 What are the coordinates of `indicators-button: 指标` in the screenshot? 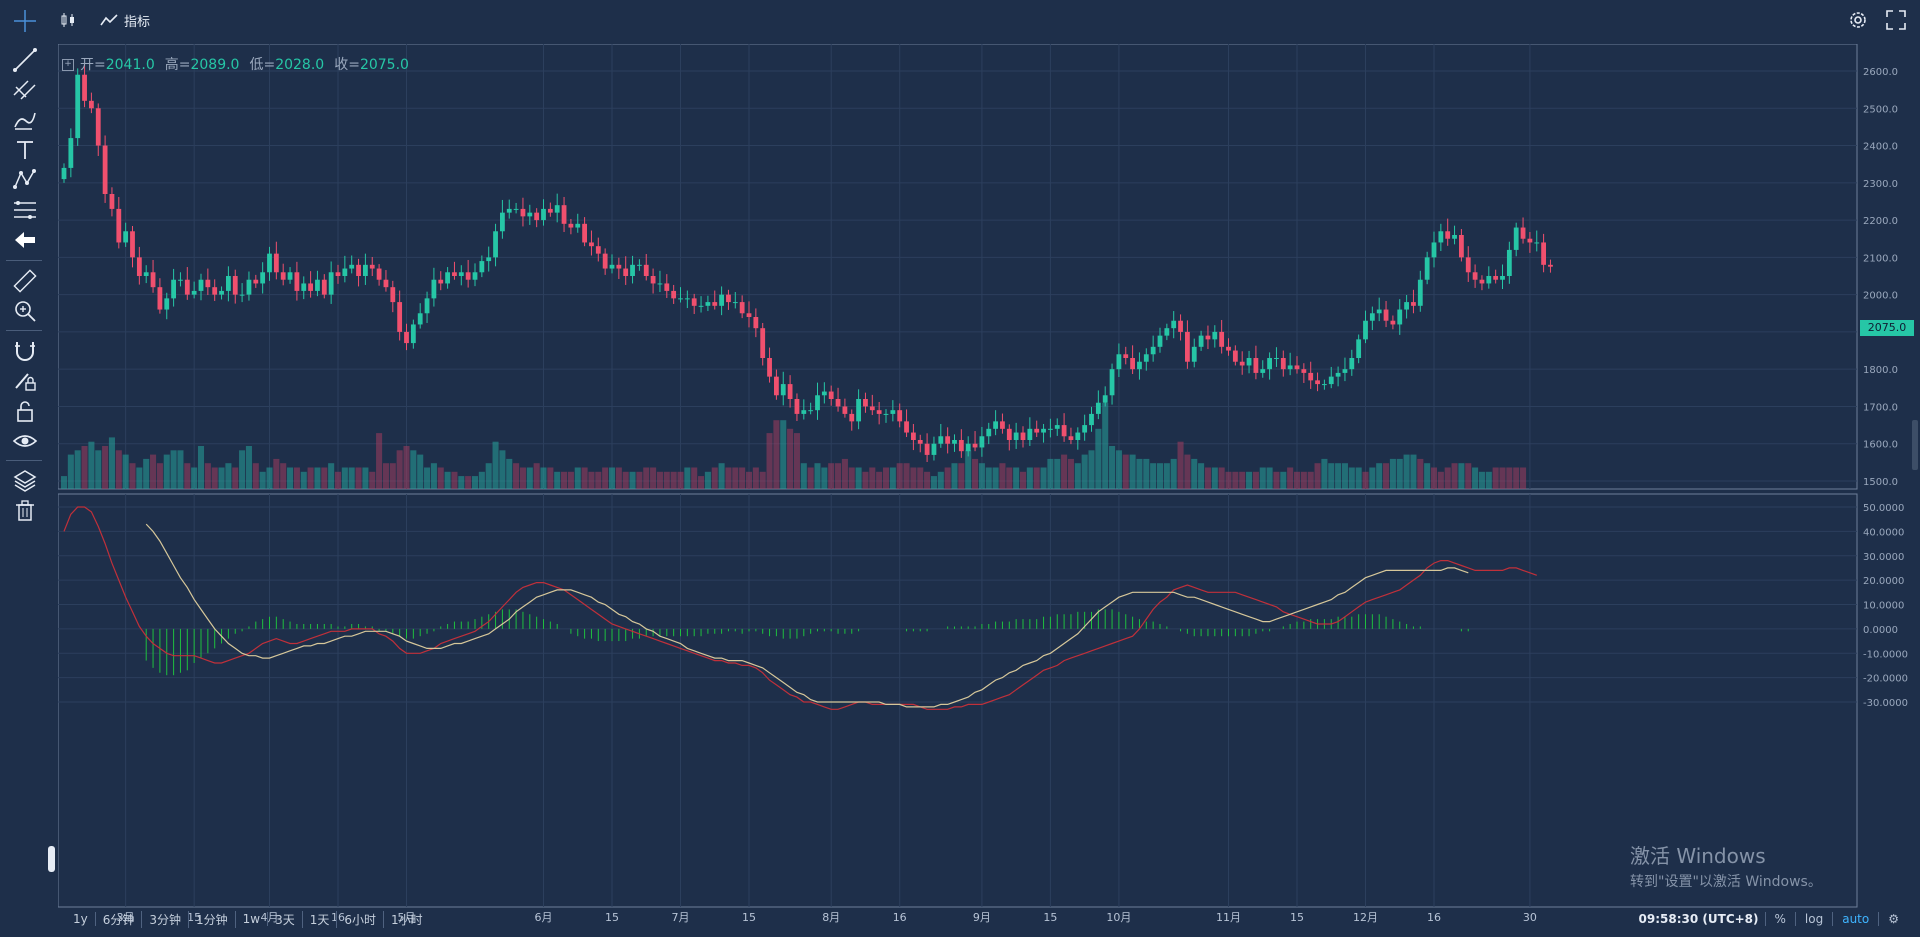 It's located at (125, 20).